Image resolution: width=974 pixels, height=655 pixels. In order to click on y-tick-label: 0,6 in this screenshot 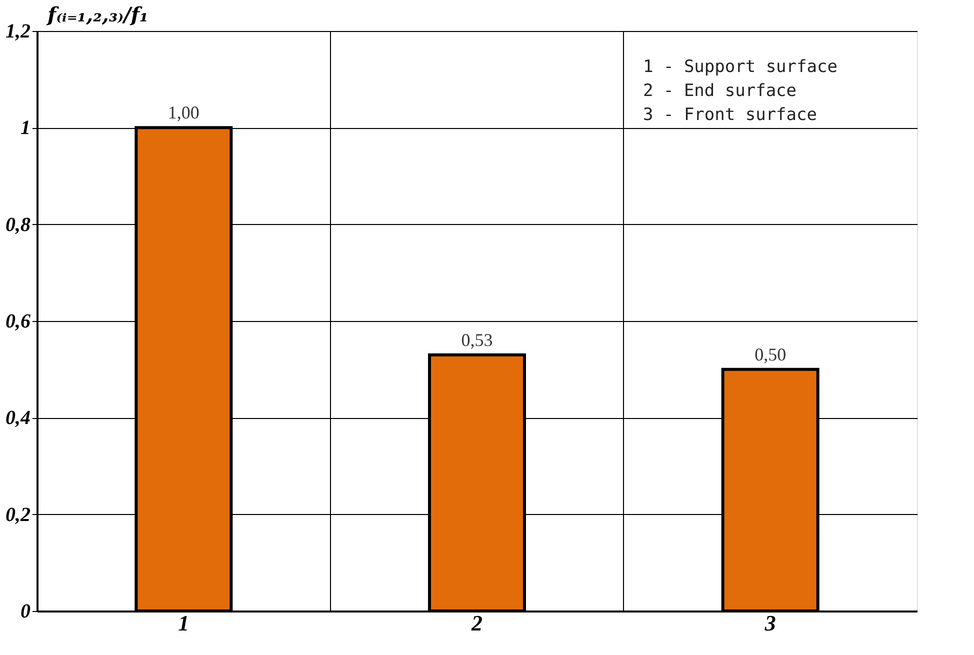, I will do `click(18, 321)`.